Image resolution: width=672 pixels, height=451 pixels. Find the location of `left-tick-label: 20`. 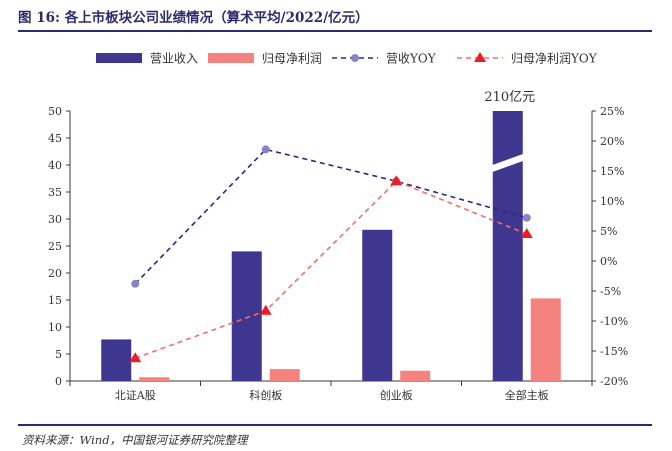

left-tick-label: 20 is located at coordinates (55, 273).